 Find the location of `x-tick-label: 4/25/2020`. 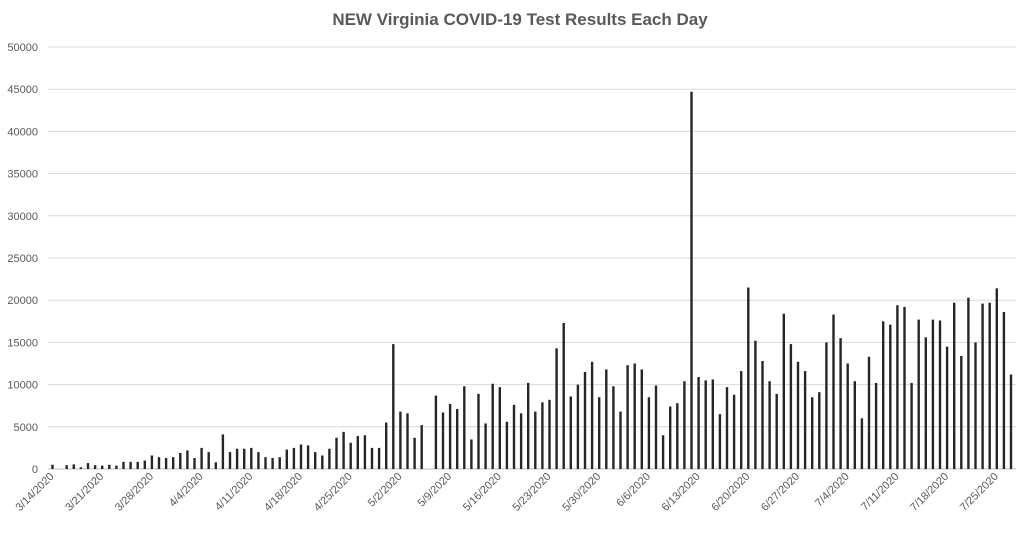

x-tick-label: 4/25/2020 is located at coordinates (333, 492).